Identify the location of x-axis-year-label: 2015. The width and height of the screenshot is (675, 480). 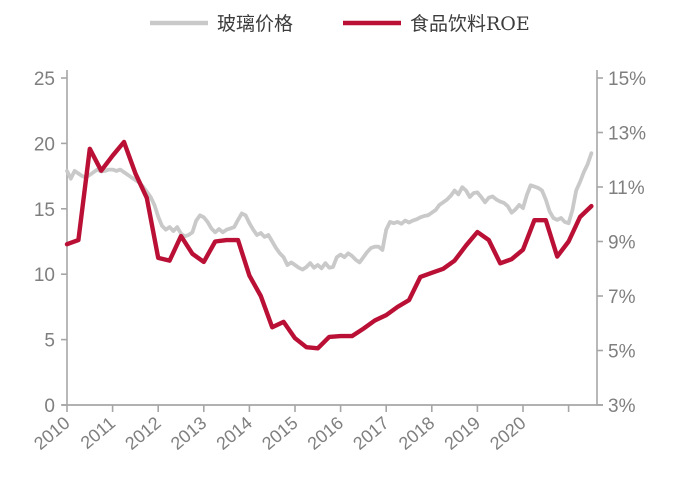
(280, 433).